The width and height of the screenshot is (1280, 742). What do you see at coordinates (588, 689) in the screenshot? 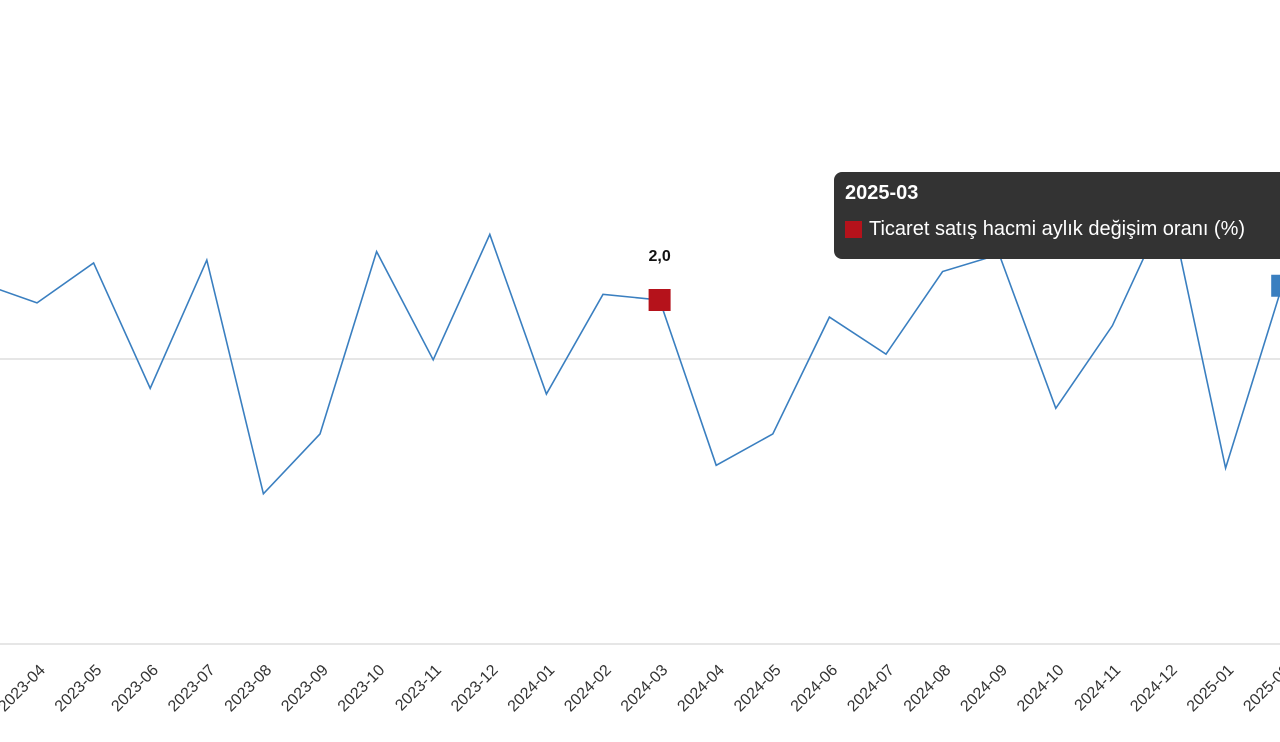
I see `x-tick-label: 2024-02` at bounding box center [588, 689].